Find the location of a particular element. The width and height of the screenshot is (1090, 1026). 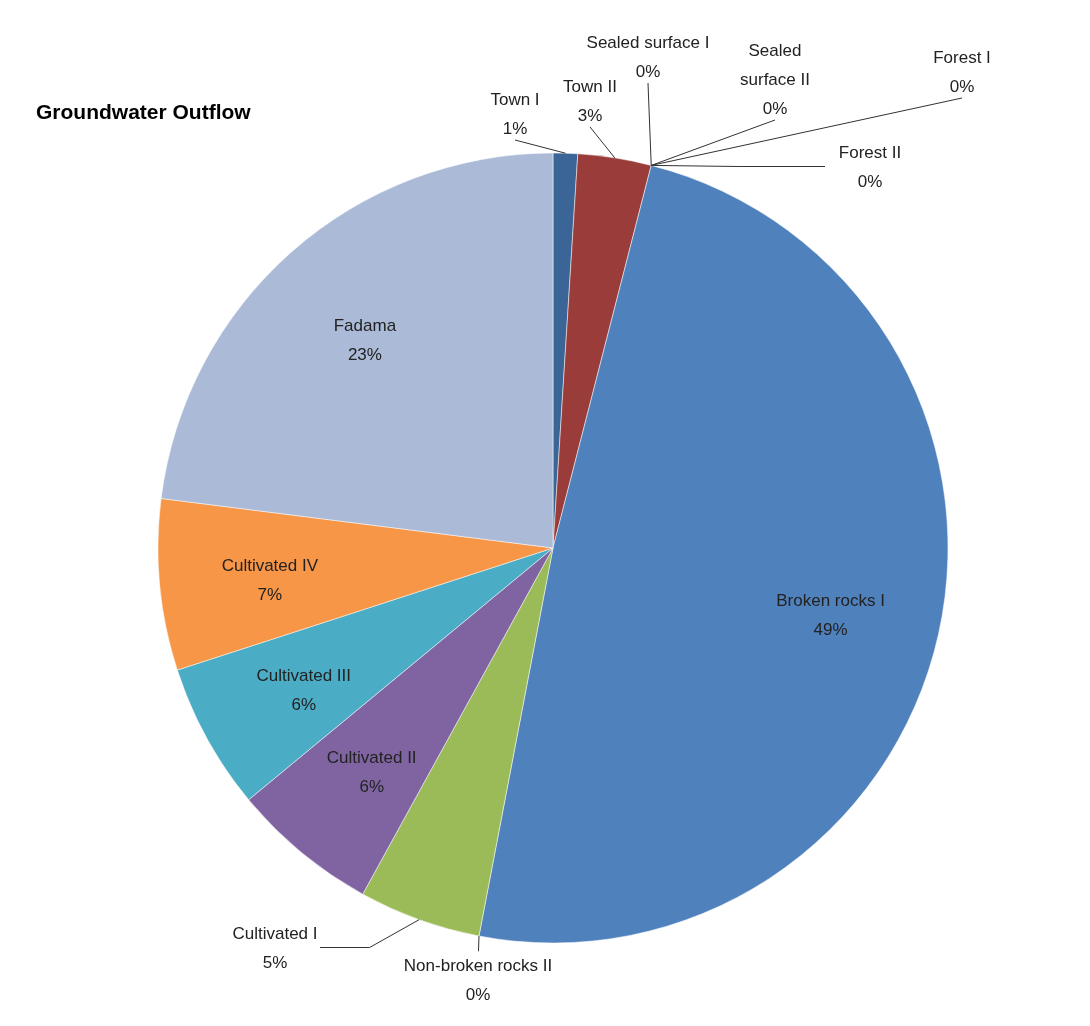

data-label: 23% is located at coordinates (364, 354).